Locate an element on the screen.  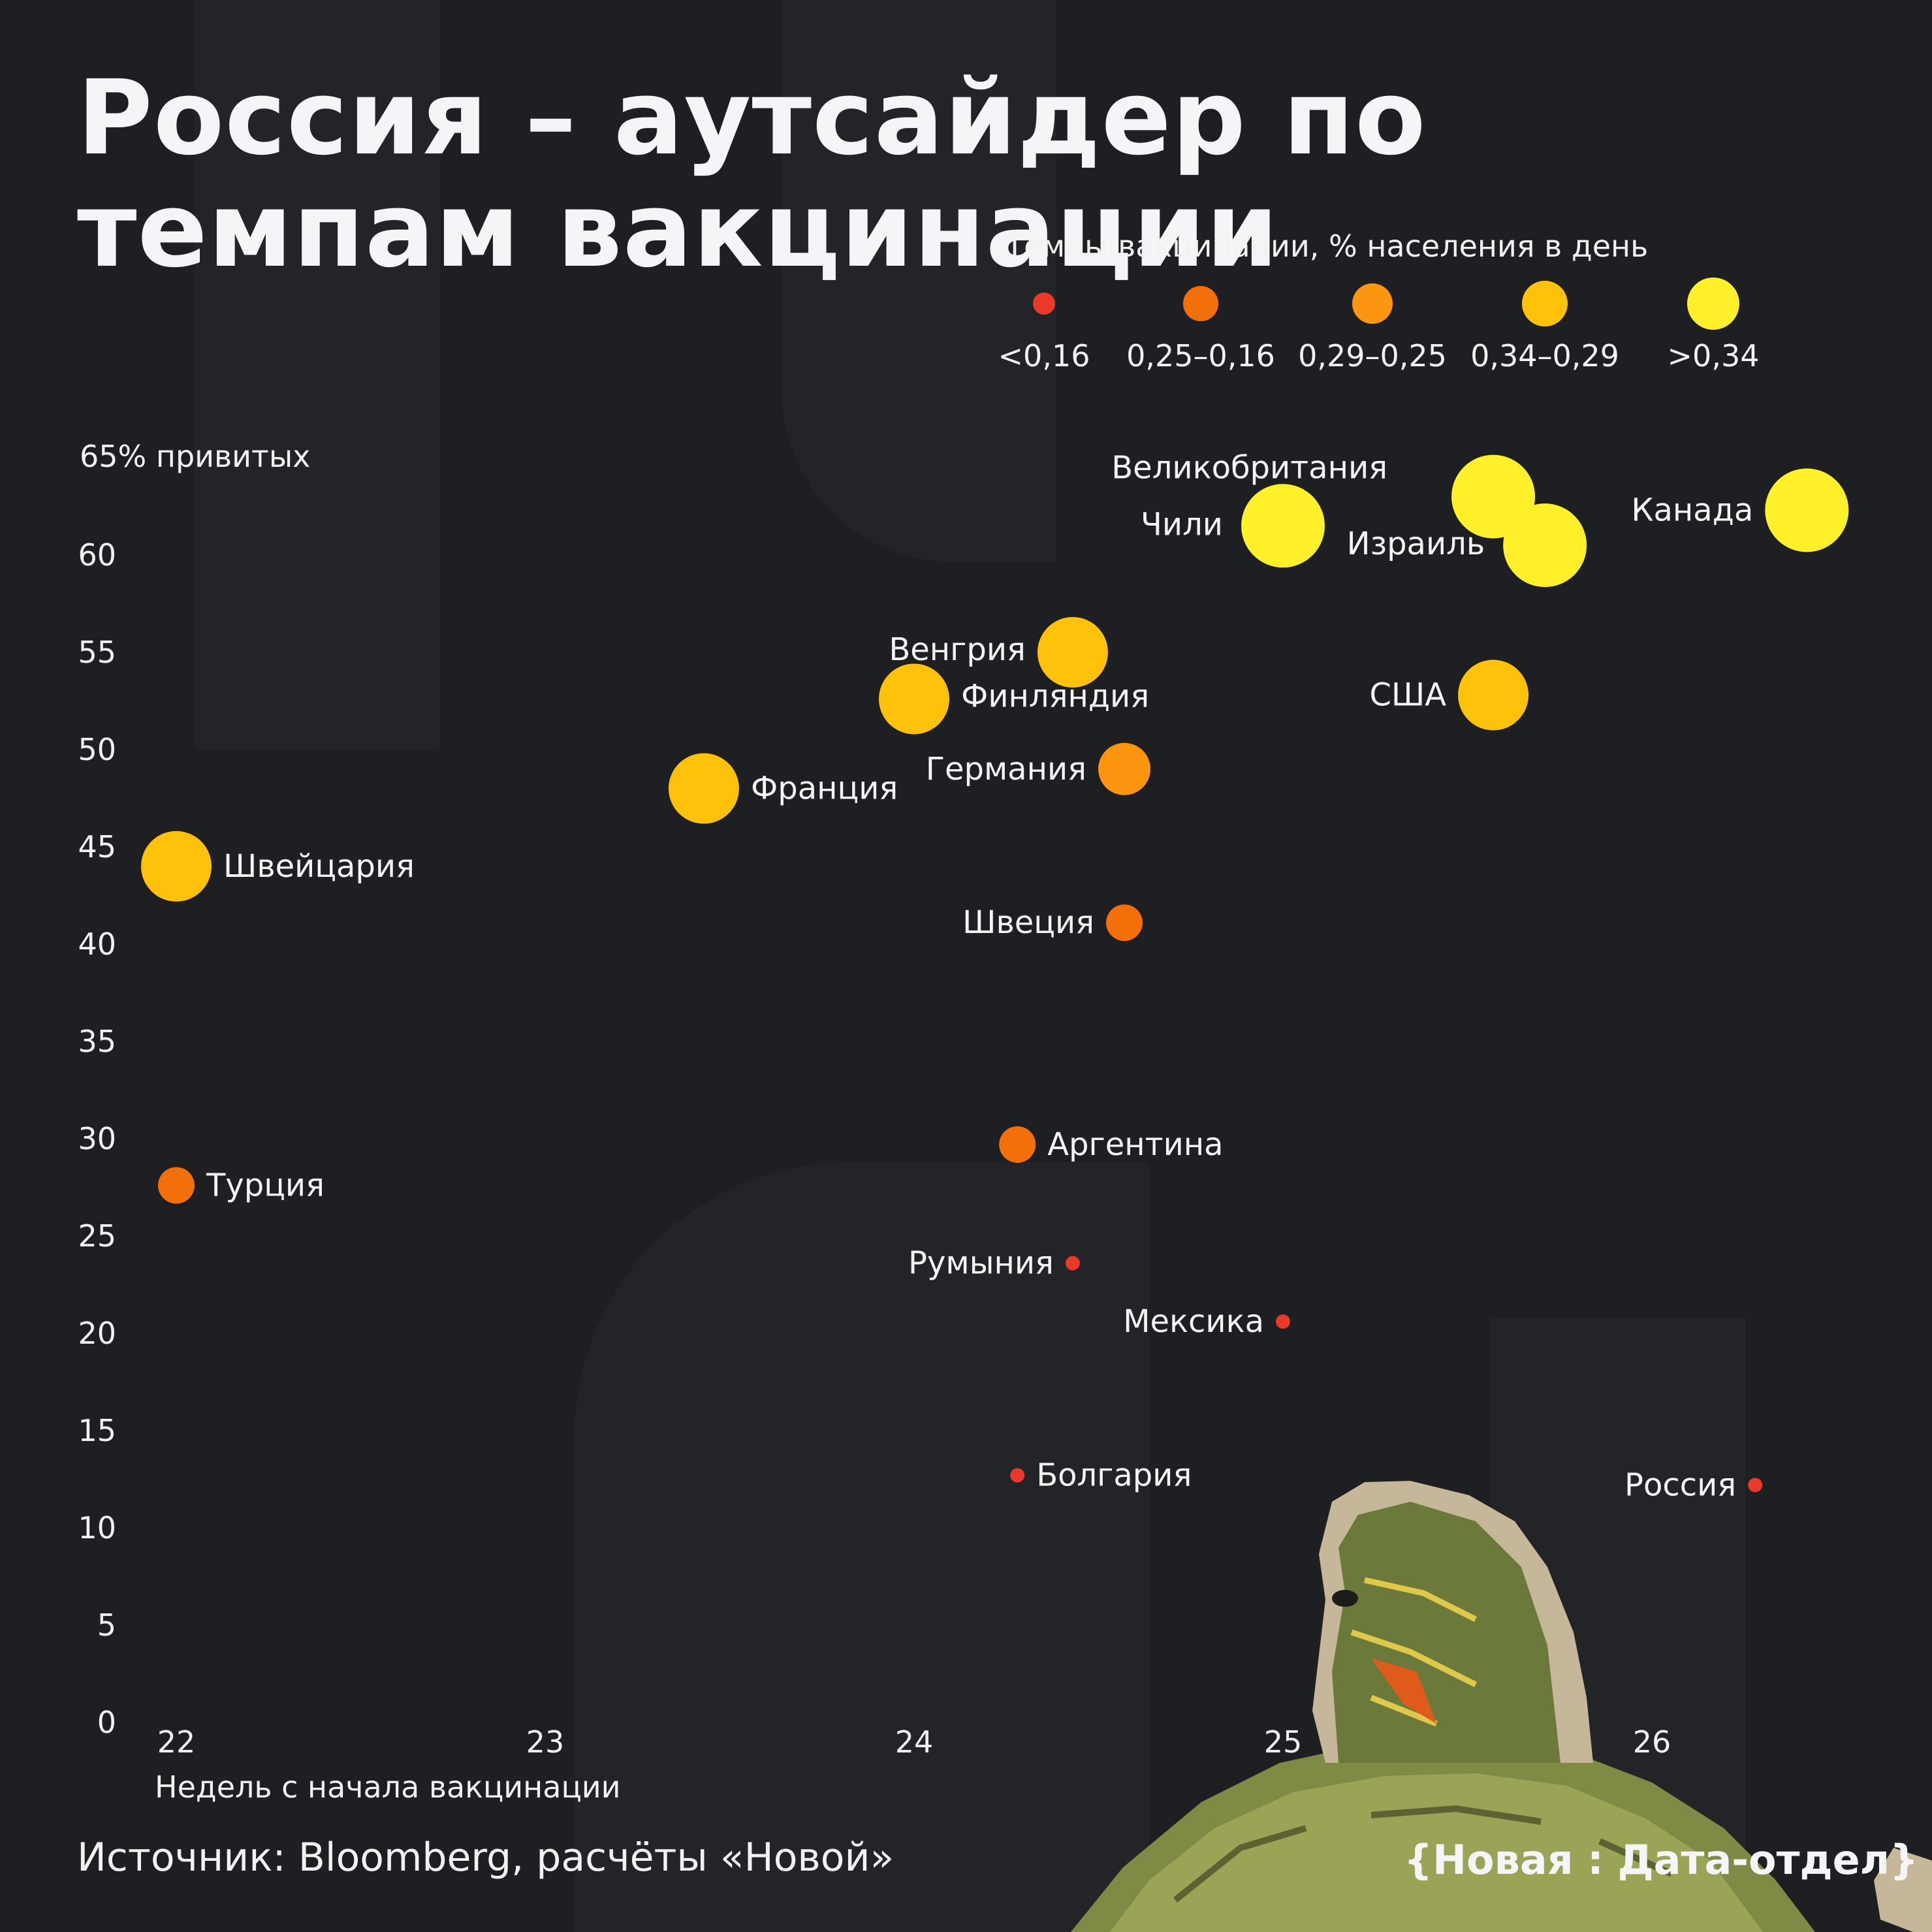
data-label: Россия is located at coordinates (1680, 1485).